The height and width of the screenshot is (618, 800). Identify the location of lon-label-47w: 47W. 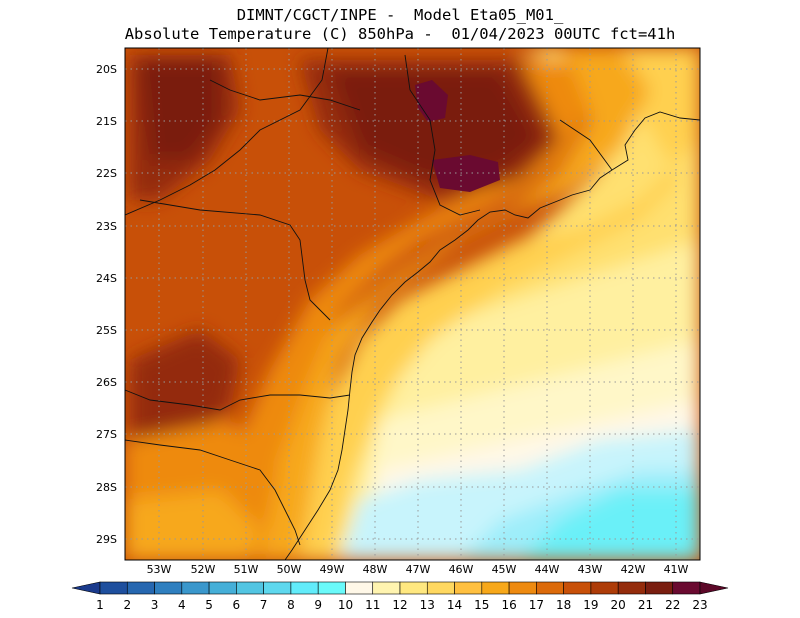
(418, 569).